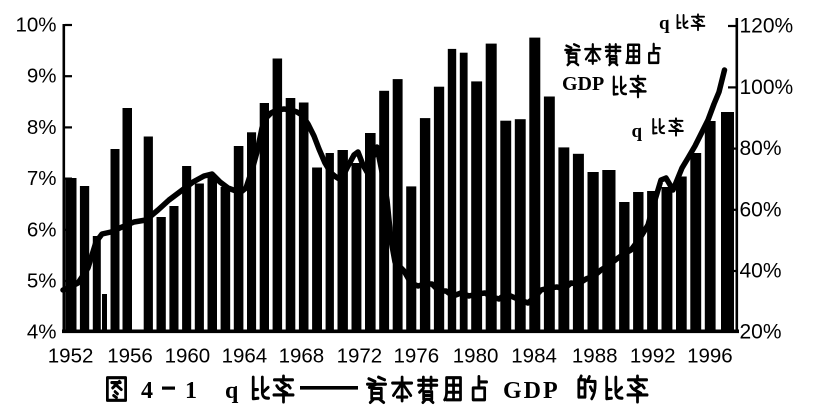 The image size is (819, 417). I want to click on svg-text: 4, so click(148, 391).